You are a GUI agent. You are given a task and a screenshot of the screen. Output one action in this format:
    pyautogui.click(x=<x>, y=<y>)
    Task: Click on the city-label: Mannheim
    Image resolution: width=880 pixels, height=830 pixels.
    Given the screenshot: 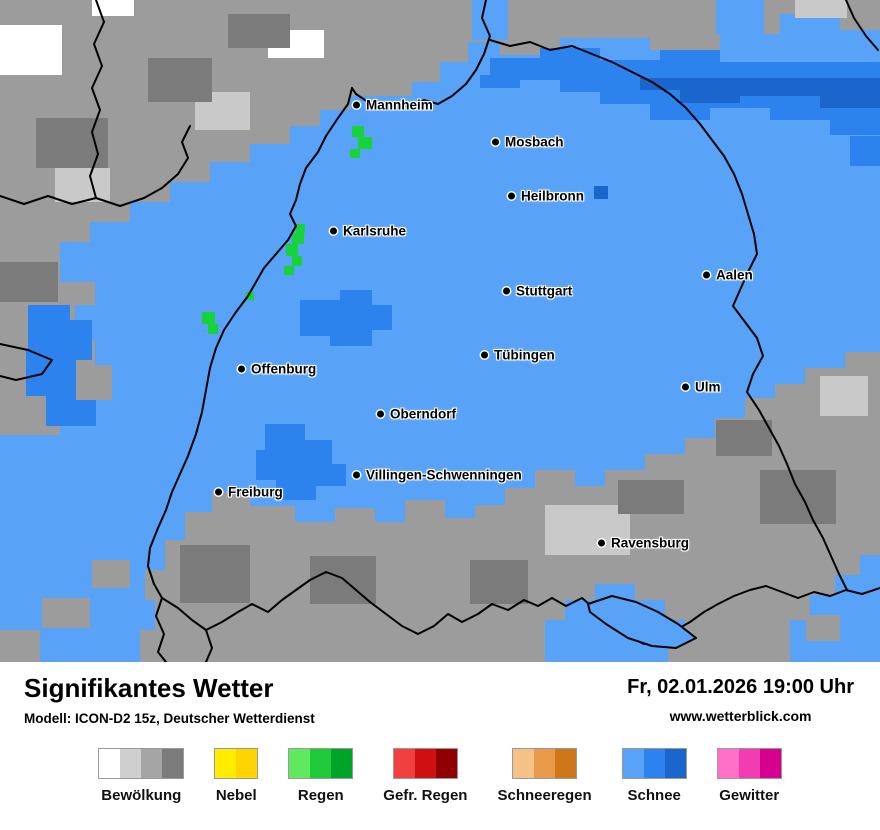 What is the action you would take?
    pyautogui.click(x=399, y=105)
    